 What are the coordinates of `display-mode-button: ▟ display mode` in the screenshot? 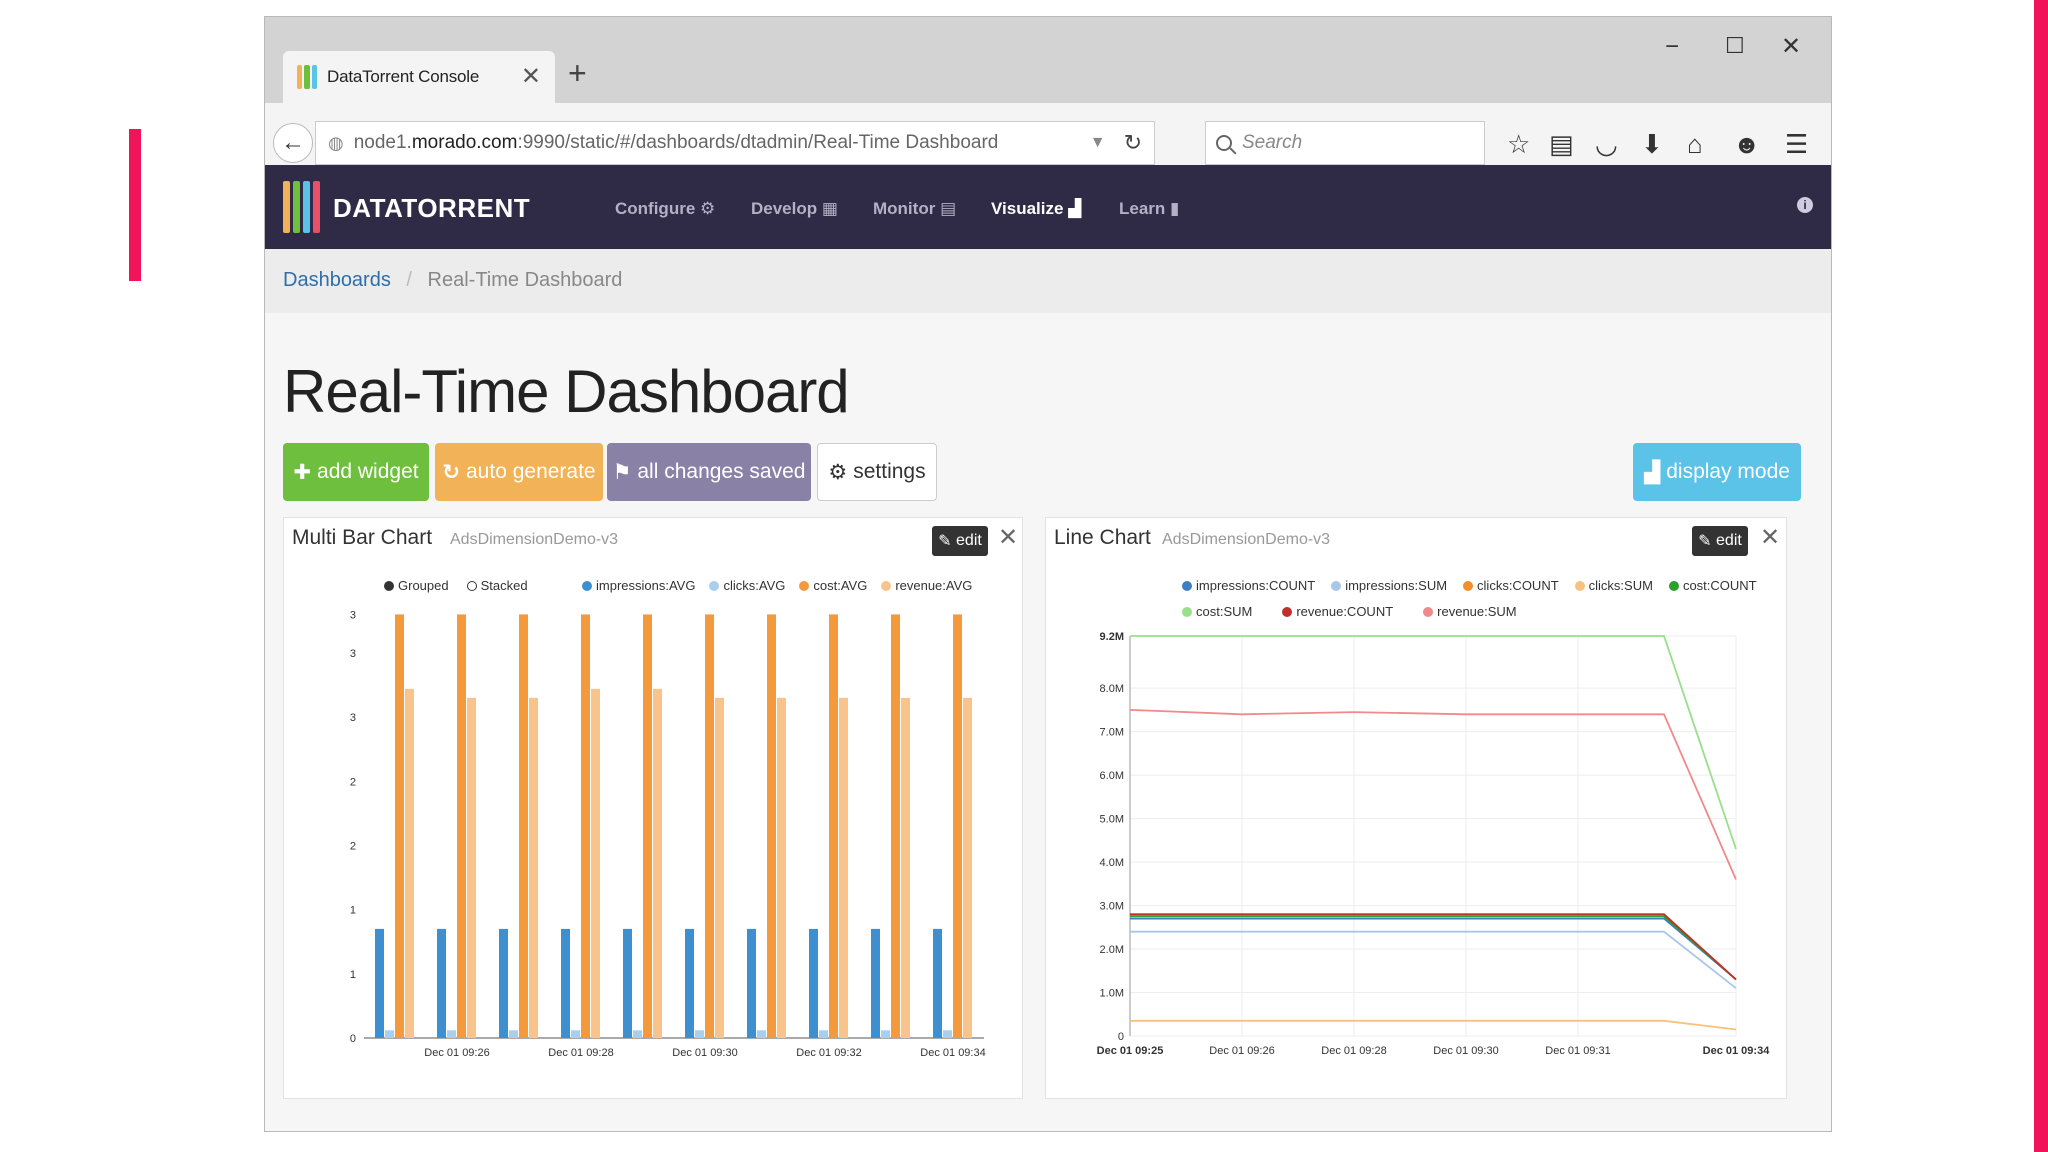 It's located at (1717, 472).